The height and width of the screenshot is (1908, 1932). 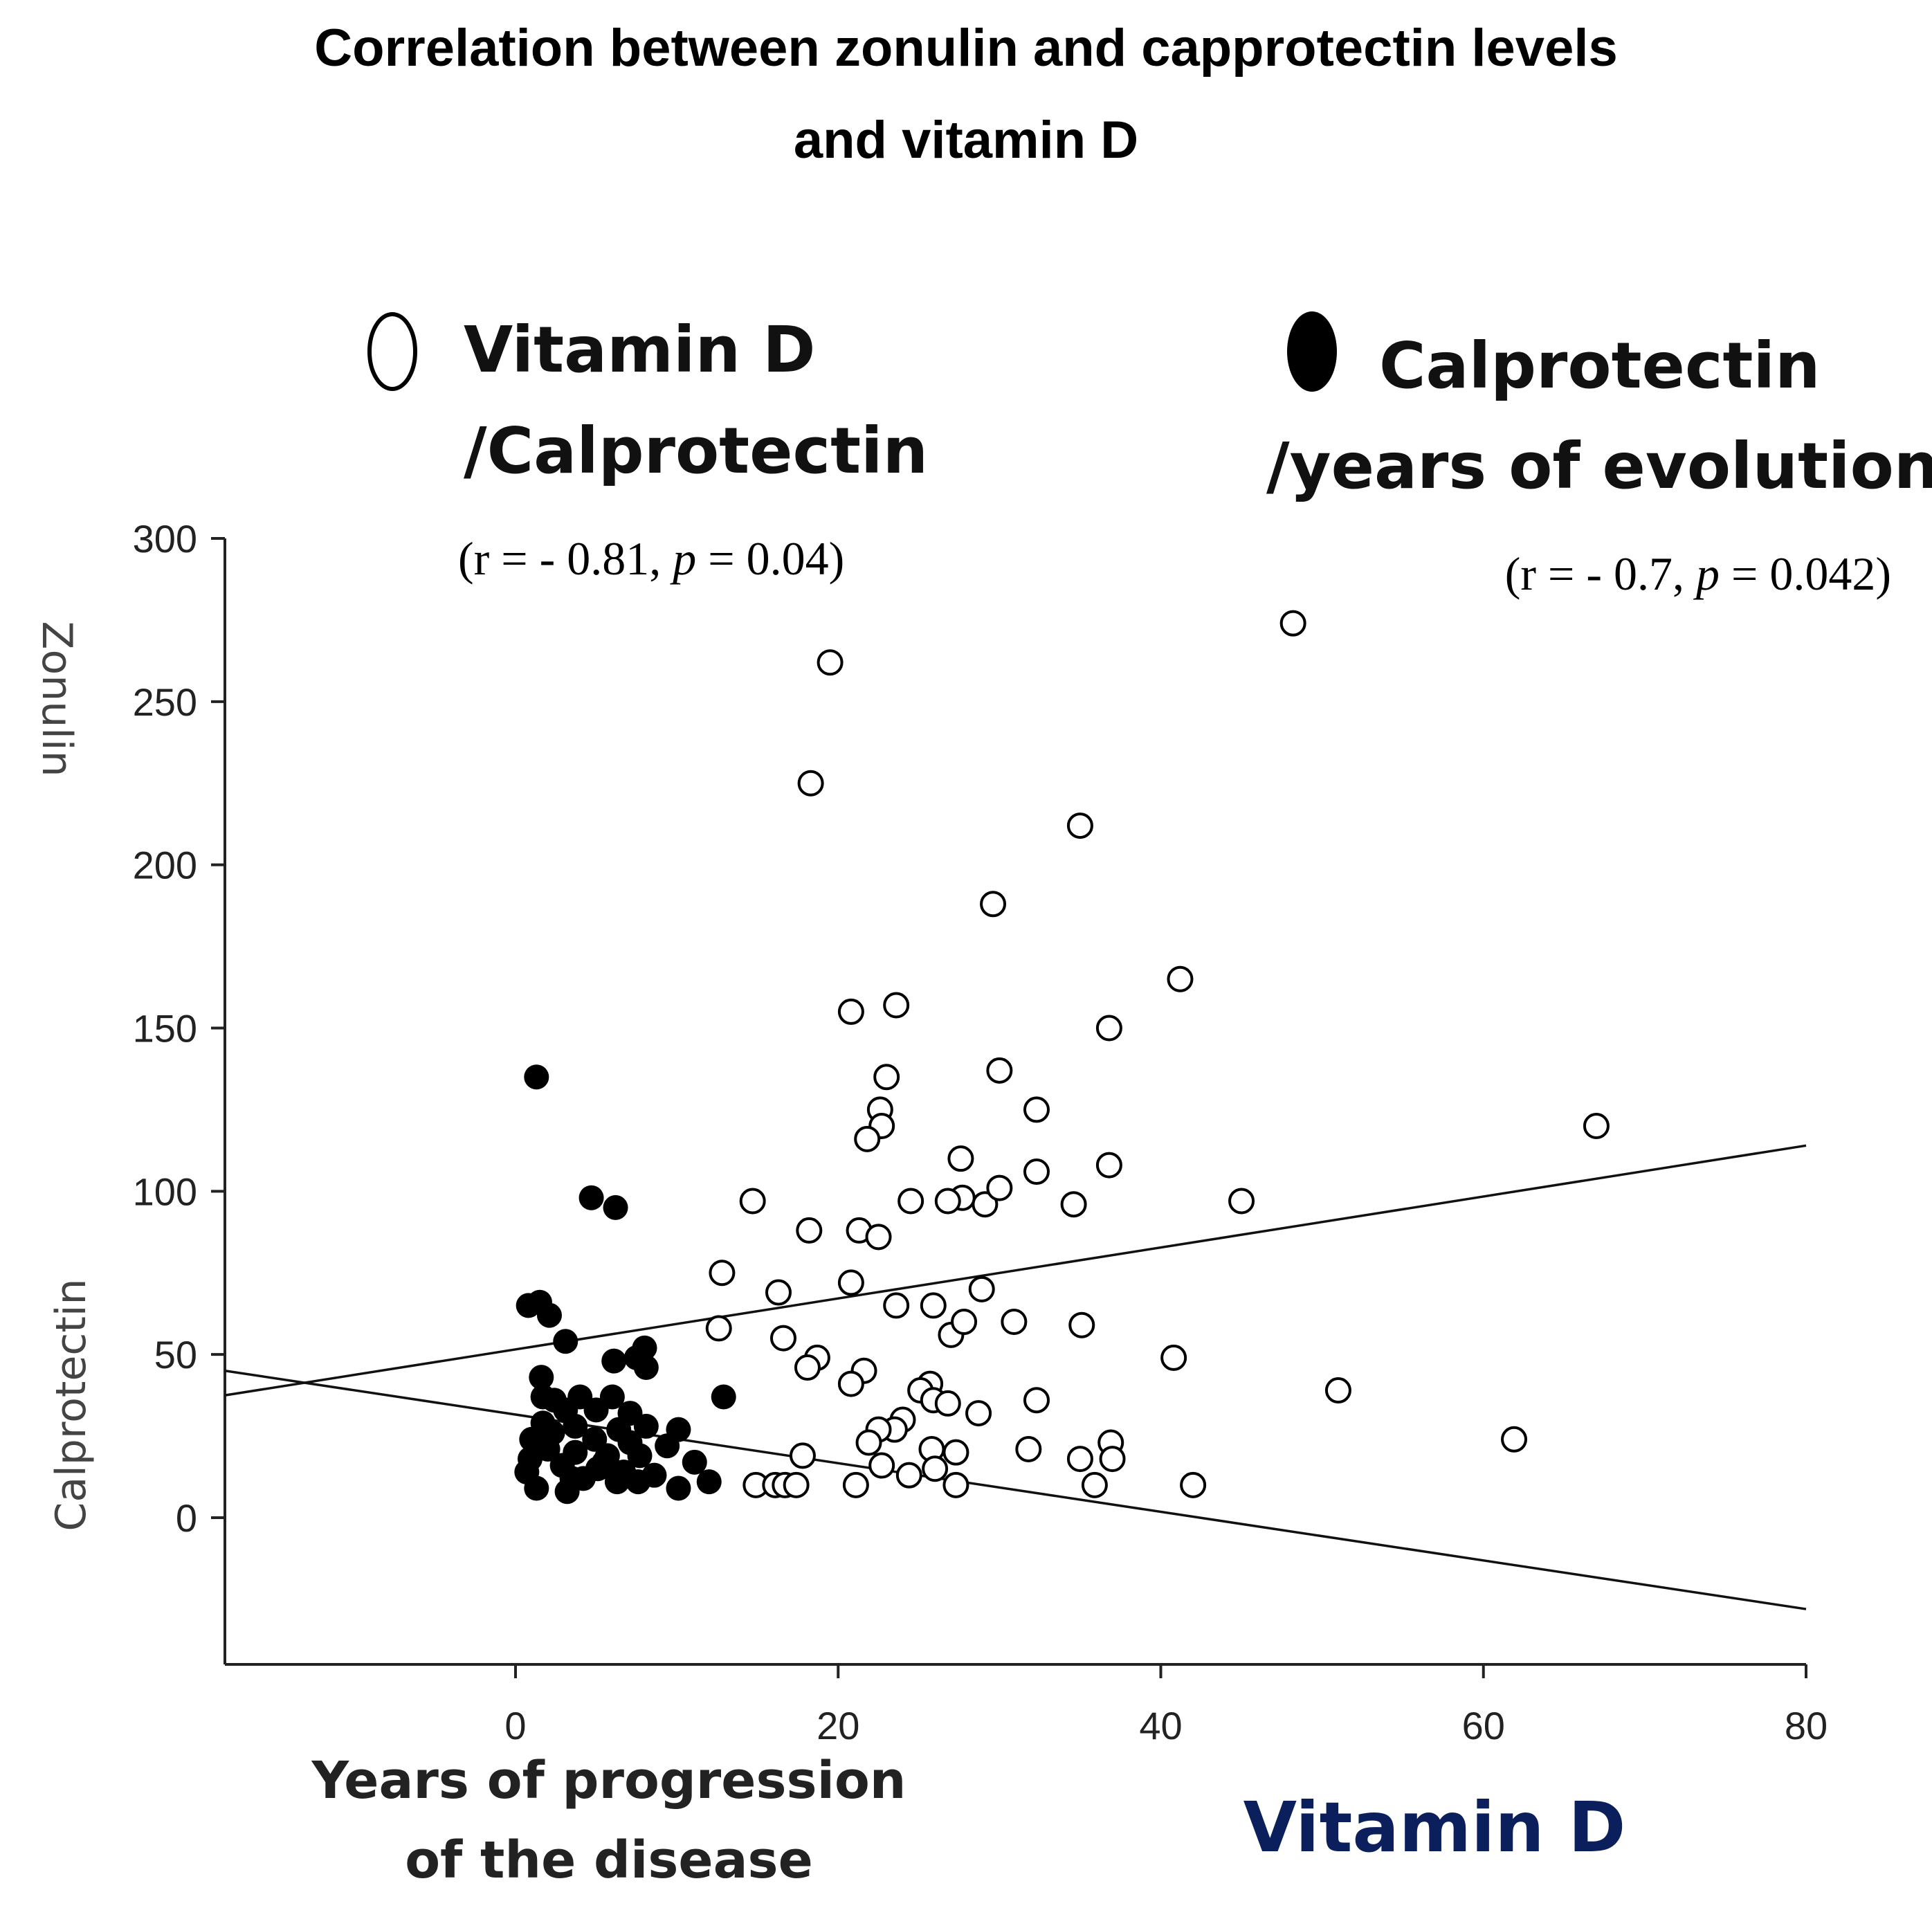 I want to click on y-axis-label-zonulin: Zonulin, so click(x=57, y=698).